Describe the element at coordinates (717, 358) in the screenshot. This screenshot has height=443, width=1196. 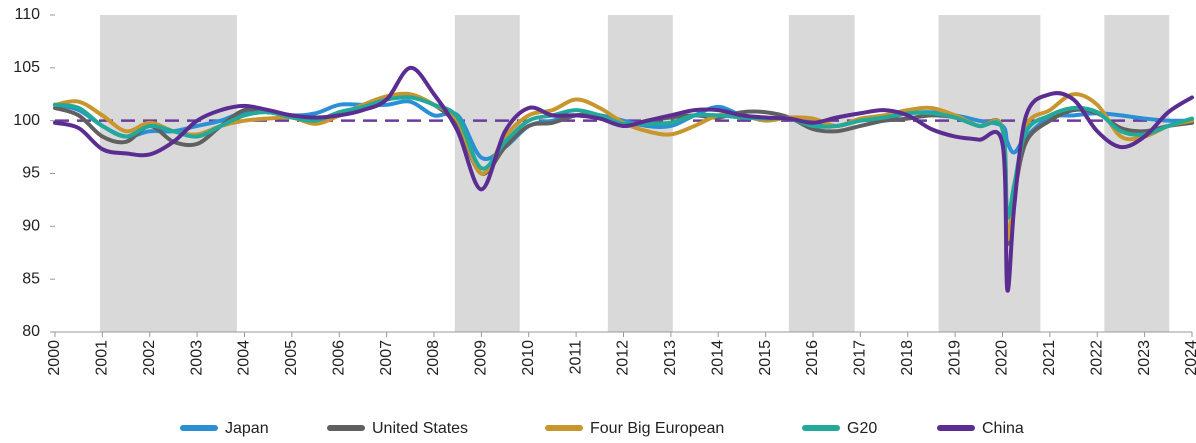
I see `x-tick-label: 2014` at that location.